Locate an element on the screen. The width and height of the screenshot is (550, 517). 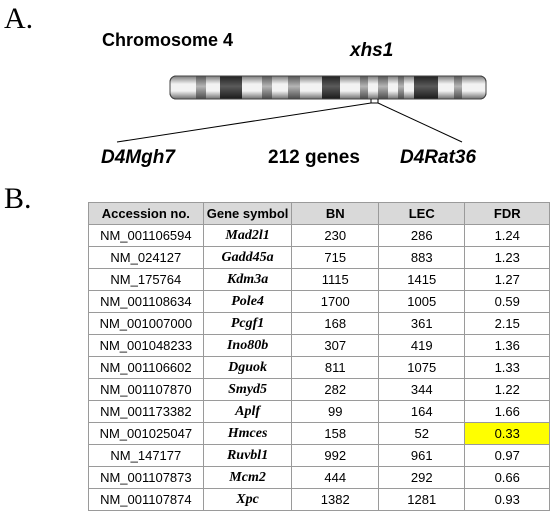
cell-gene-symbol: Mcm2 is located at coordinates (247, 477).